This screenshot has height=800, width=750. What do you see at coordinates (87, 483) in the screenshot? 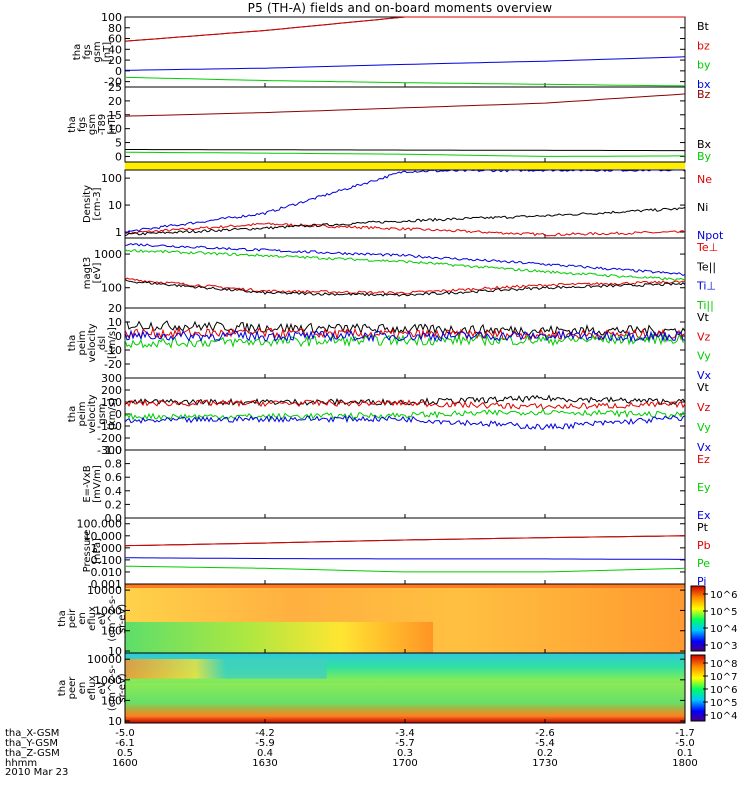
I see `ylabel-line: E=-VxB` at bounding box center [87, 483].